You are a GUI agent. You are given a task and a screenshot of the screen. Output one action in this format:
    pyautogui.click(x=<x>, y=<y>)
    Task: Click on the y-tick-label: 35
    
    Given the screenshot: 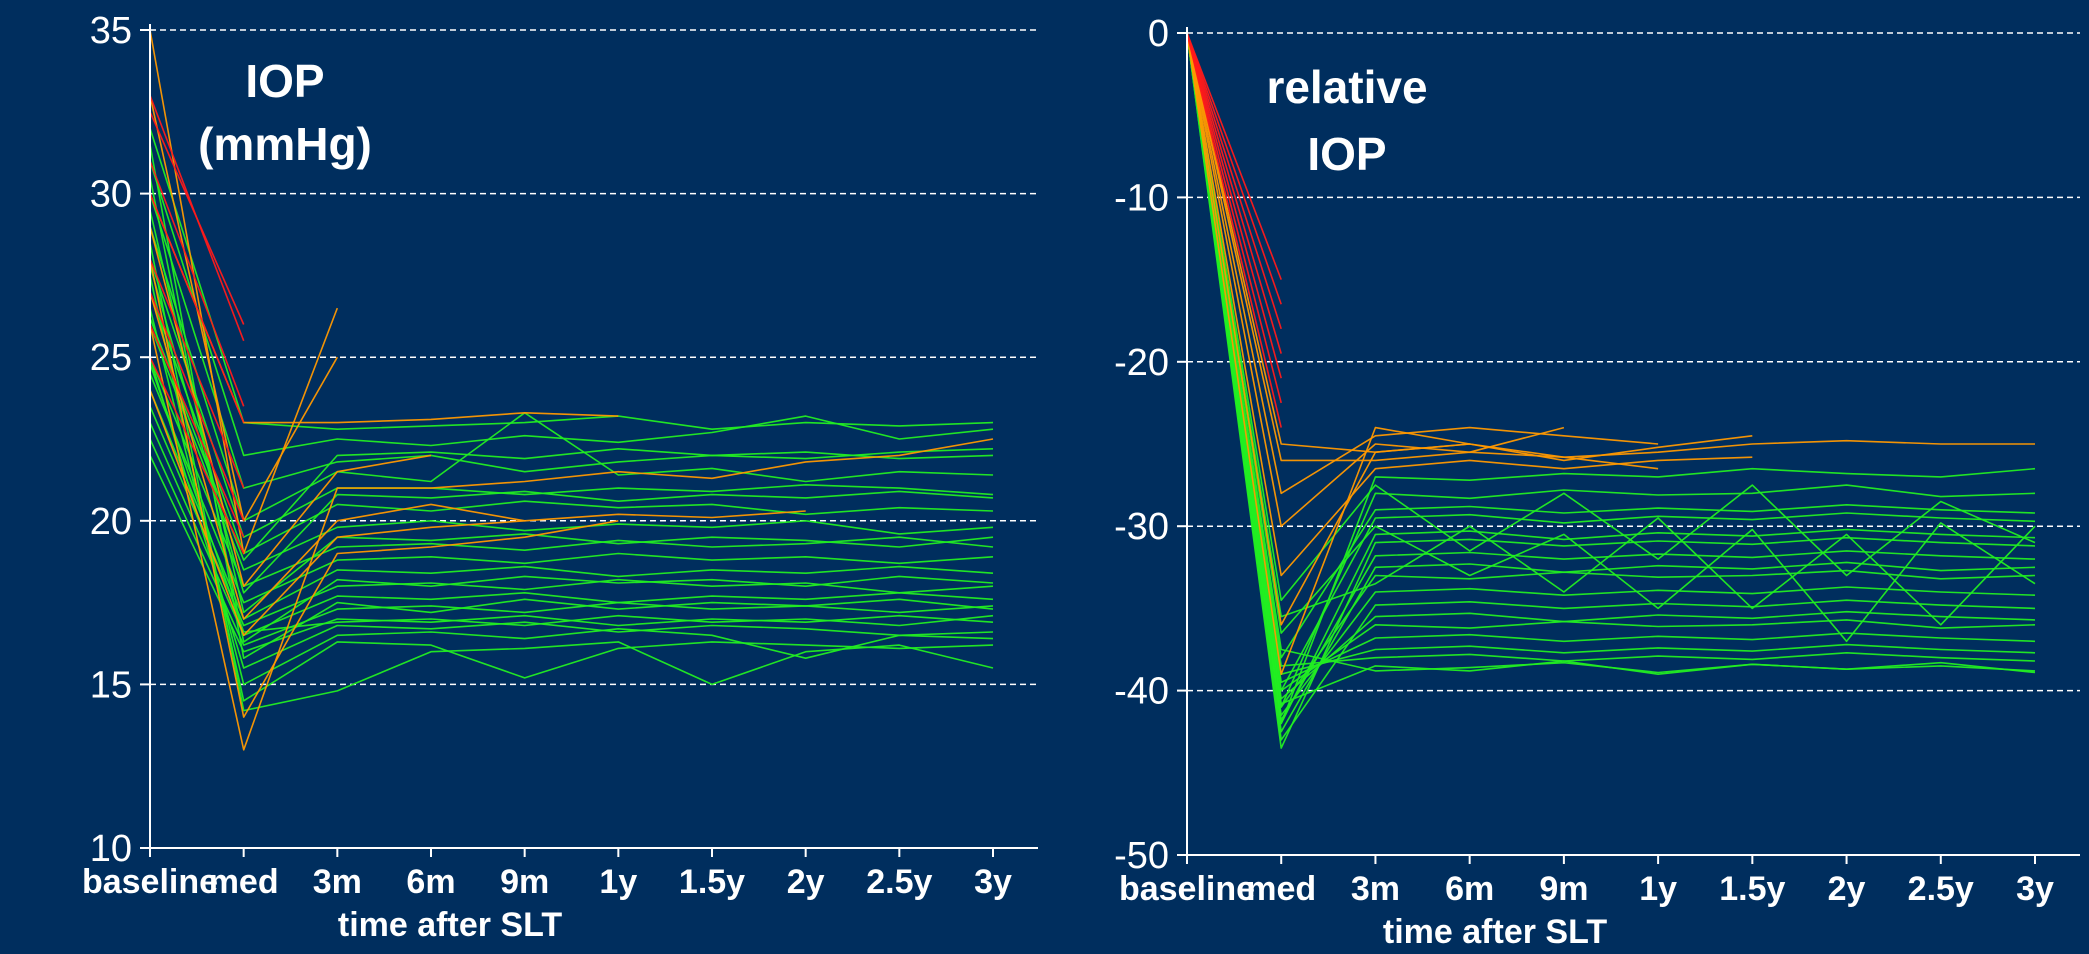 What is the action you would take?
    pyautogui.click(x=111, y=31)
    